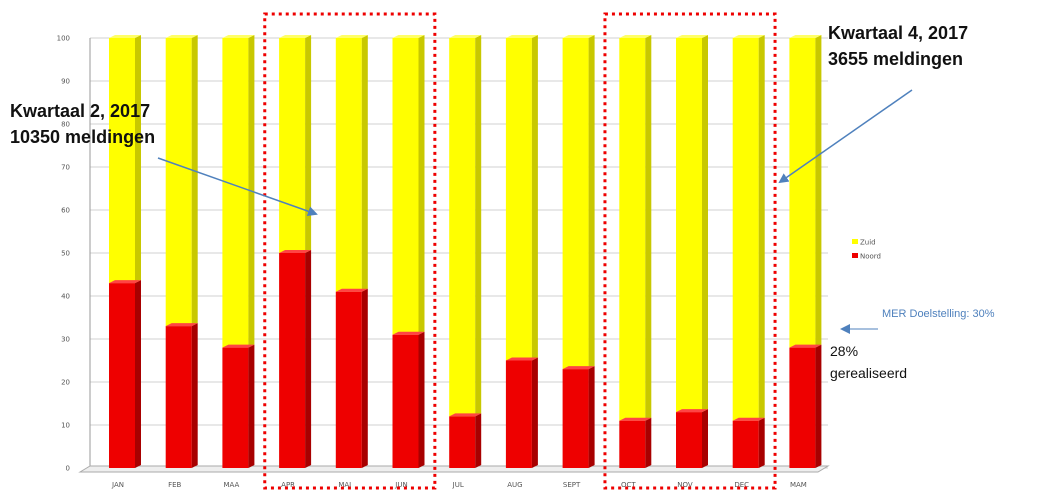 This screenshot has height=495, width=1058. What do you see at coordinates (288, 485) in the screenshot?
I see `x-tick-label: APR` at bounding box center [288, 485].